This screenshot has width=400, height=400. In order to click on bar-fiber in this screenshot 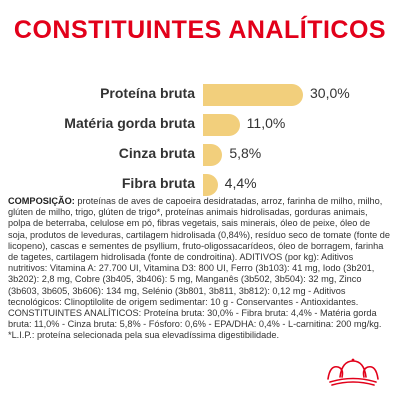, I will do `click(210, 185)`.